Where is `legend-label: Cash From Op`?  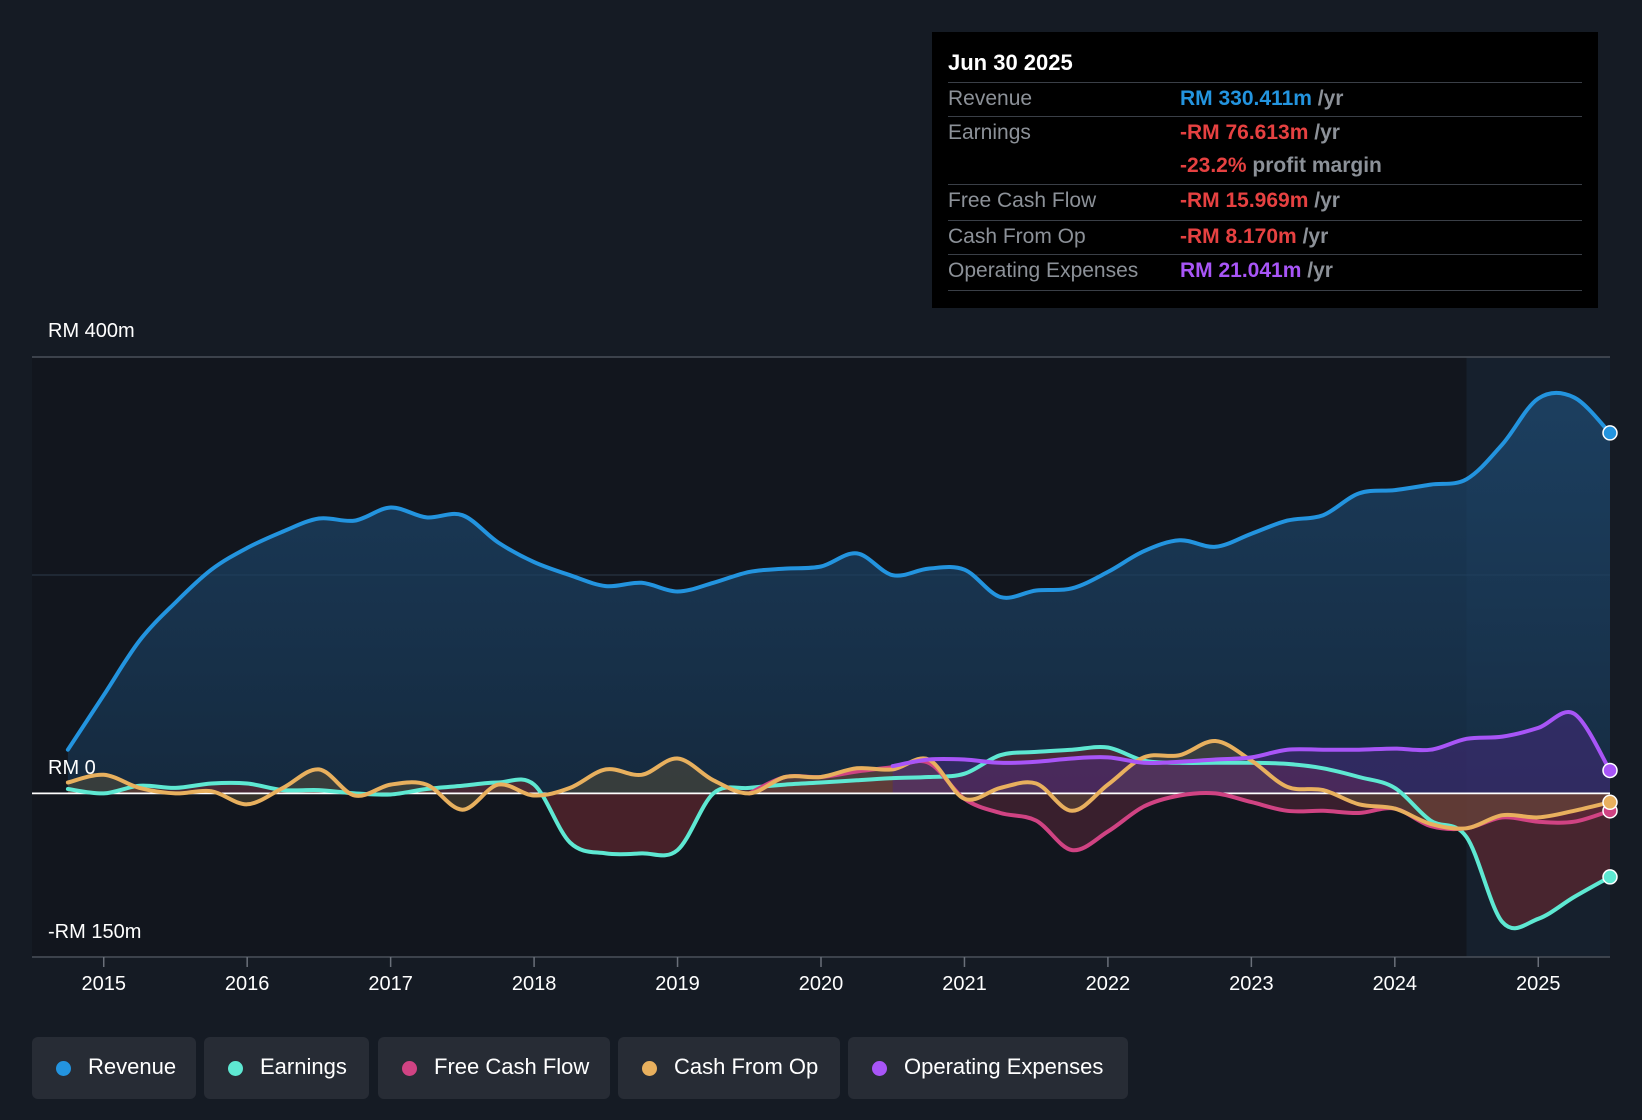
legend-label: Cash From Op is located at coordinates (746, 1066).